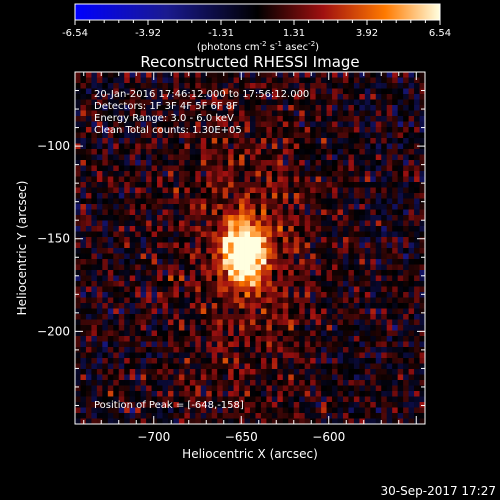 Image resolution: width=500 pixels, height=500 pixels. What do you see at coordinates (75, 33) in the screenshot?
I see `colorbar-tick-label: -6.54` at bounding box center [75, 33].